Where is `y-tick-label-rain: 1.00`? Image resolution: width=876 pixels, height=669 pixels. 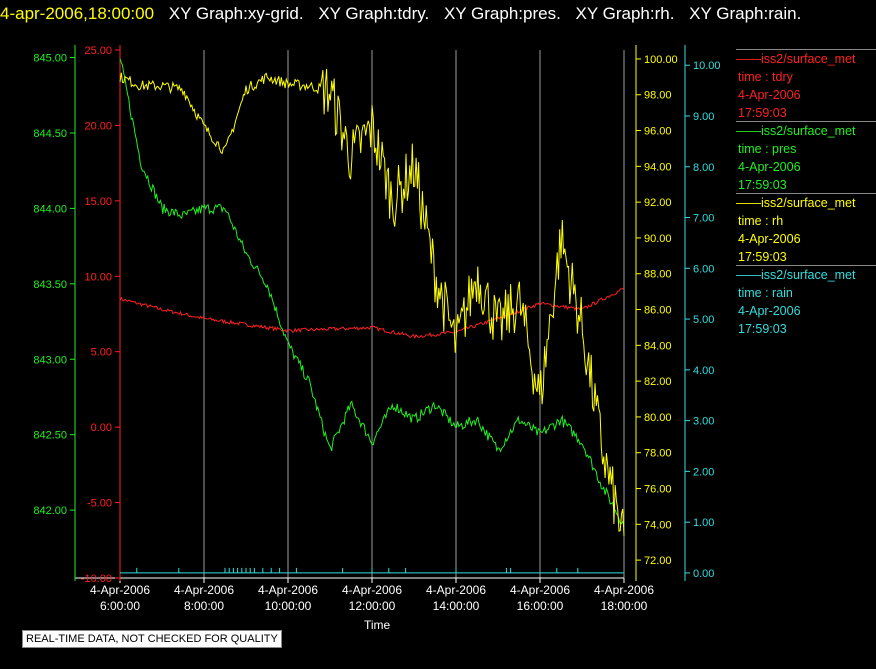
y-tick-label-rain: 1.00 is located at coordinates (703, 523).